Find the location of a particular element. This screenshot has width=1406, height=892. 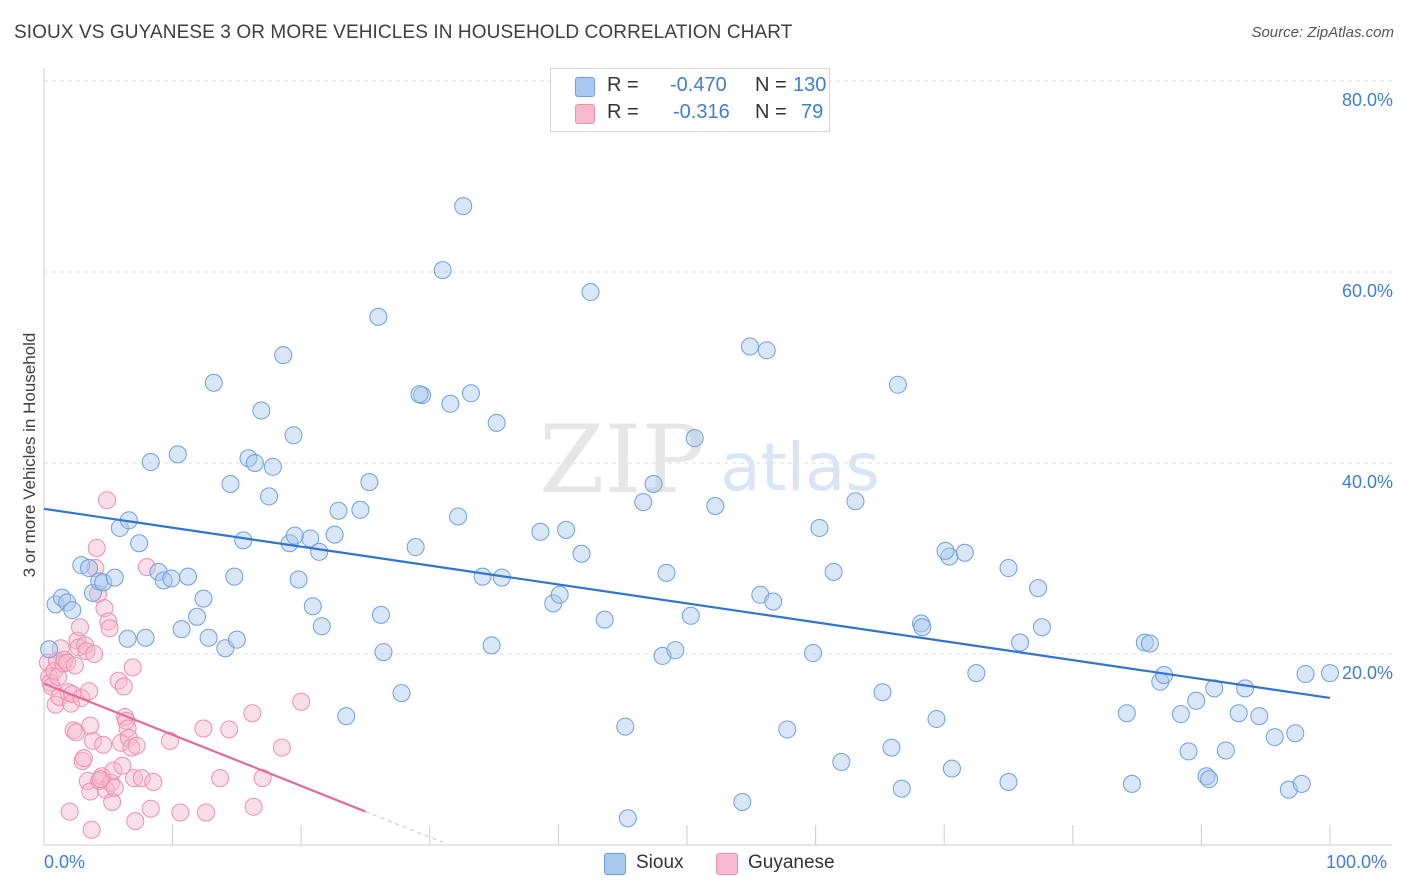

y-tick-labels: 20.0% 40.0% 60.0% 80.0% is located at coordinates (1367, 386).